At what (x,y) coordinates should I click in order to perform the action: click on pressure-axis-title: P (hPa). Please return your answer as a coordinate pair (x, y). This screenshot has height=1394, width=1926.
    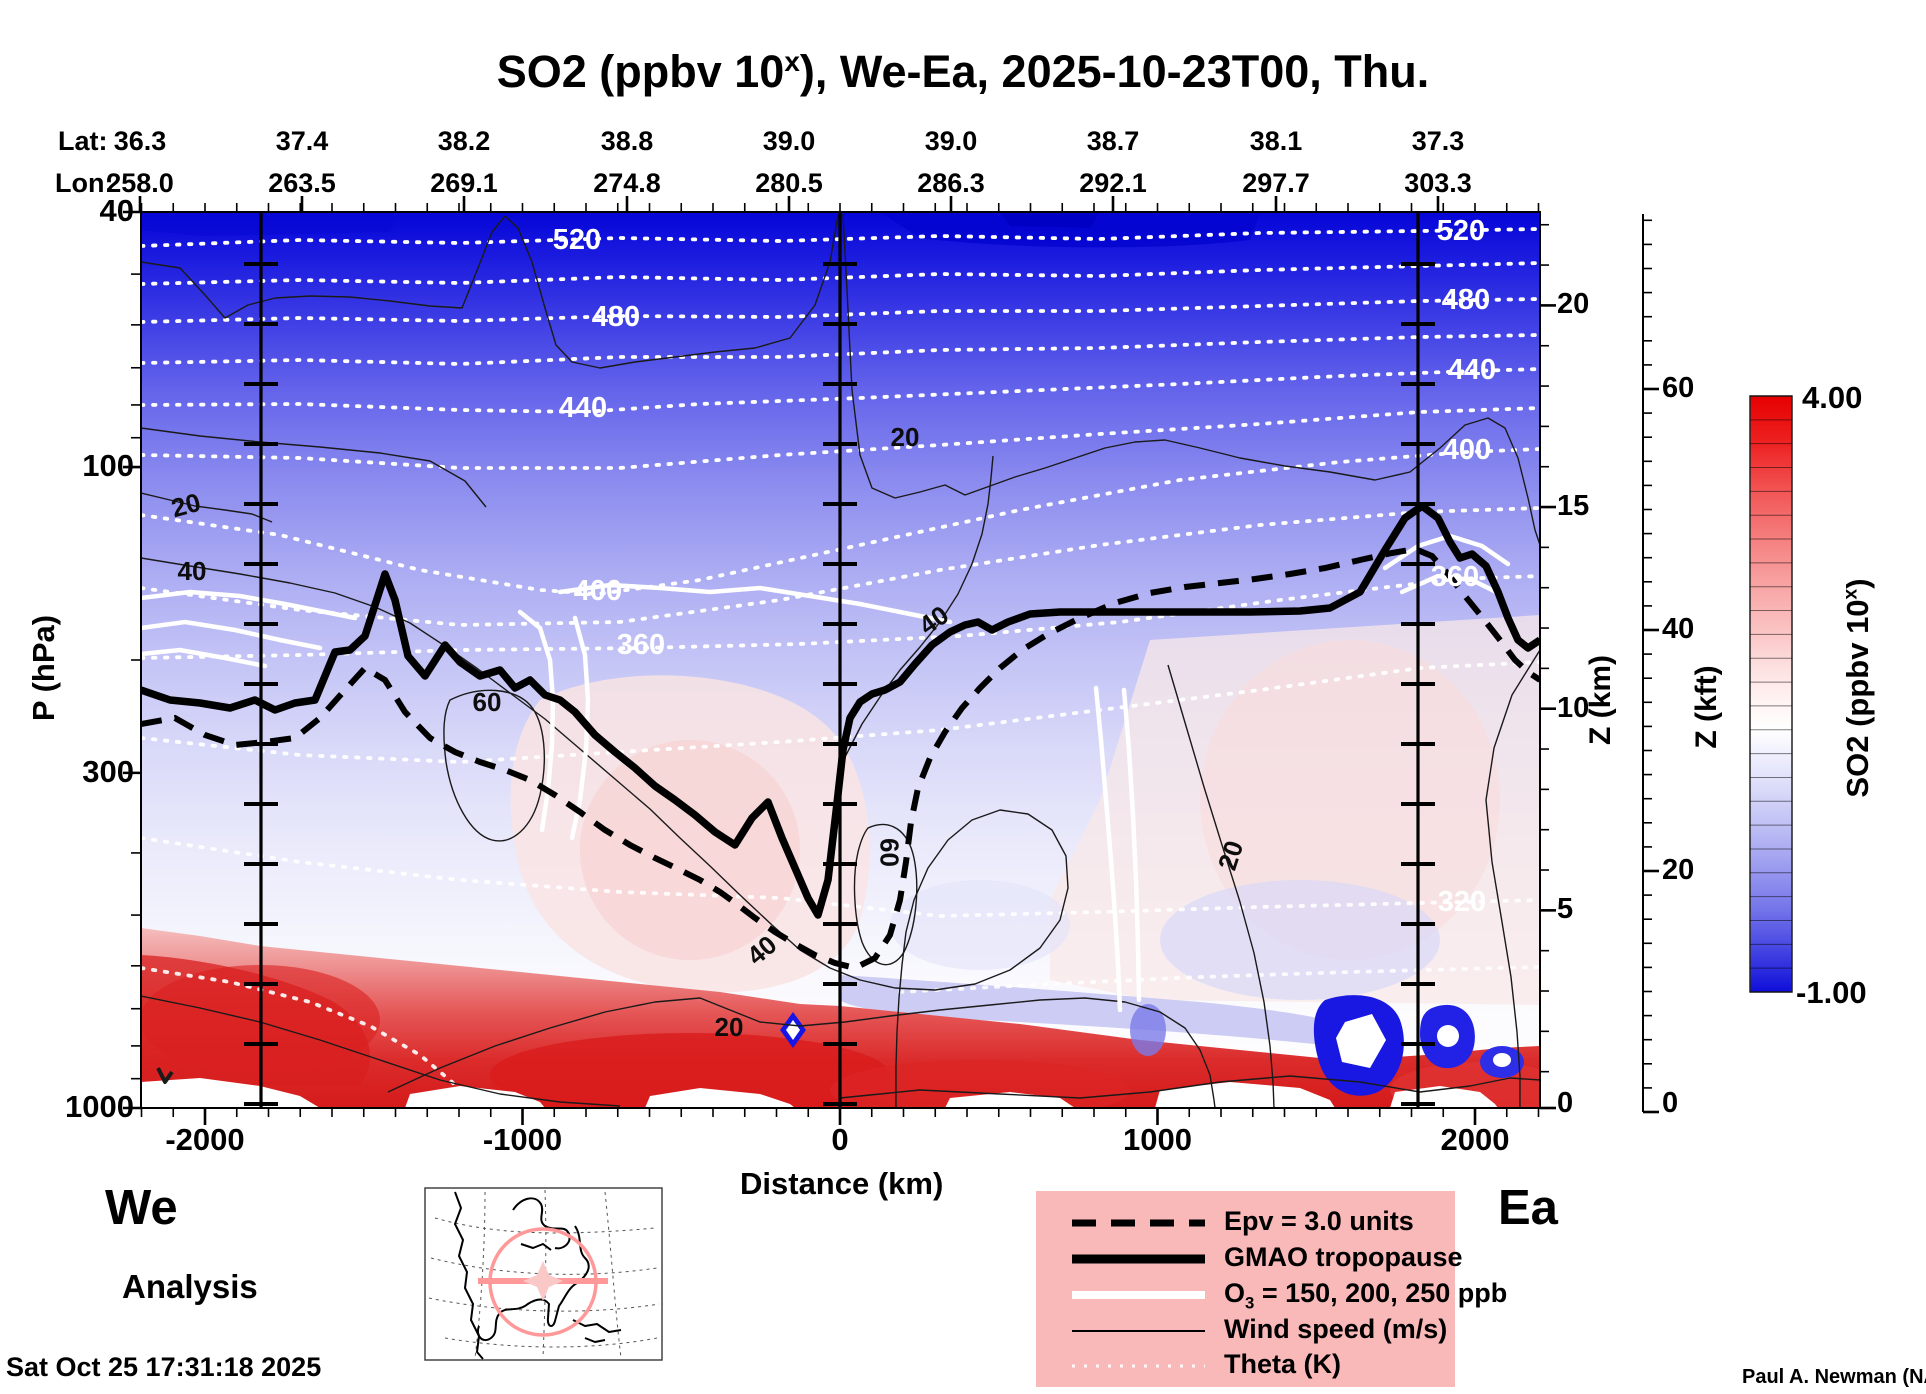
    Looking at the image, I should click on (43, 668).